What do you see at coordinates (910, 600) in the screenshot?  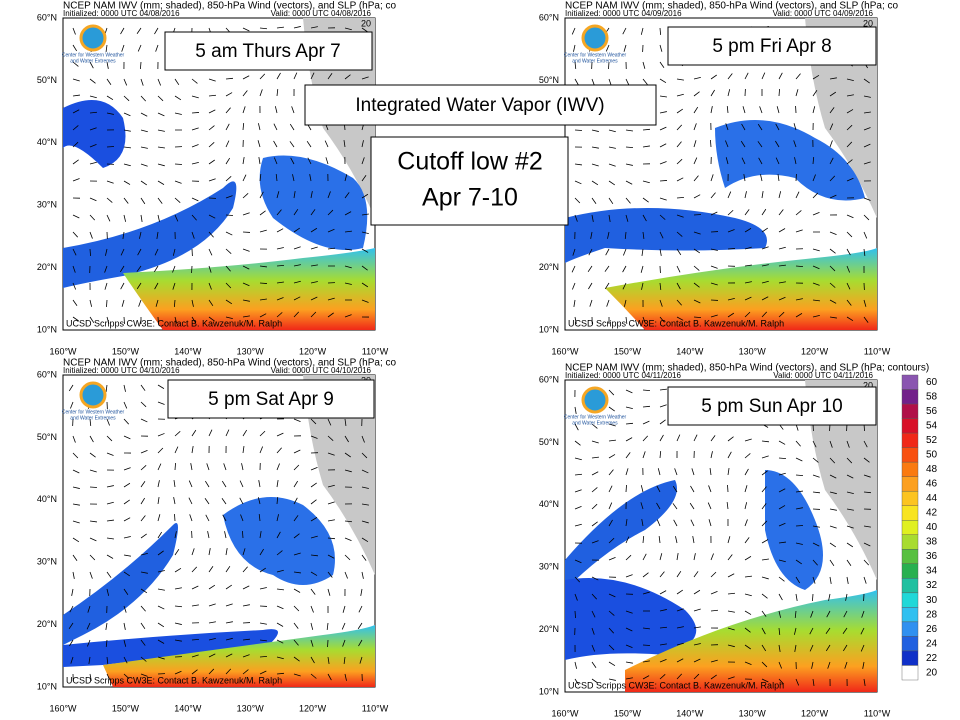 I see `colorbar-swatch` at bounding box center [910, 600].